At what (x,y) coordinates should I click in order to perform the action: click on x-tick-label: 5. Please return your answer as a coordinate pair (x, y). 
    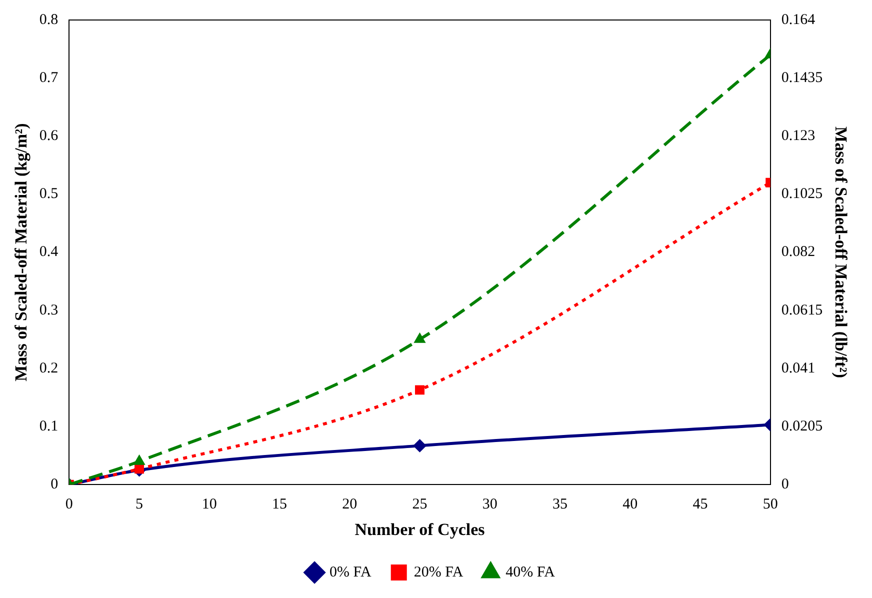
    Looking at the image, I should click on (140, 504).